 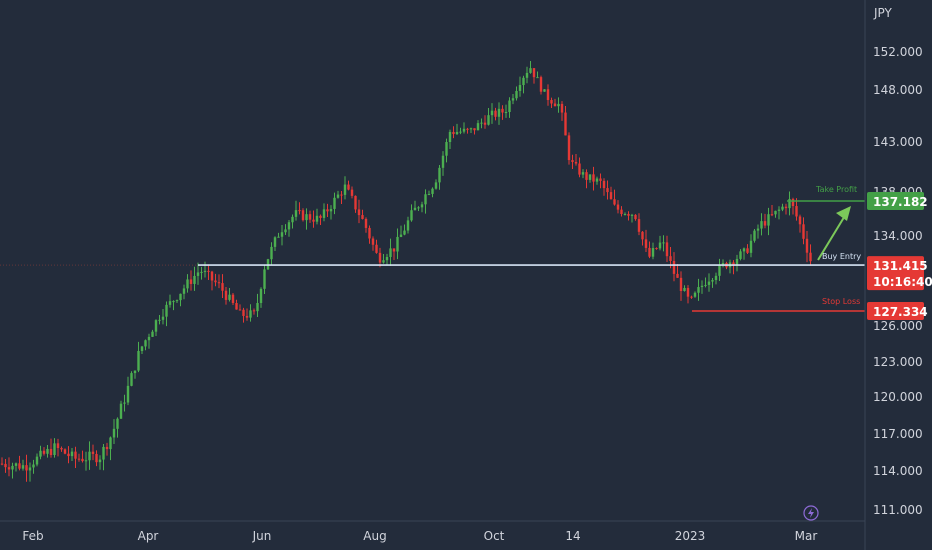 I want to click on price-tick-label: 126.000, so click(x=898, y=326).